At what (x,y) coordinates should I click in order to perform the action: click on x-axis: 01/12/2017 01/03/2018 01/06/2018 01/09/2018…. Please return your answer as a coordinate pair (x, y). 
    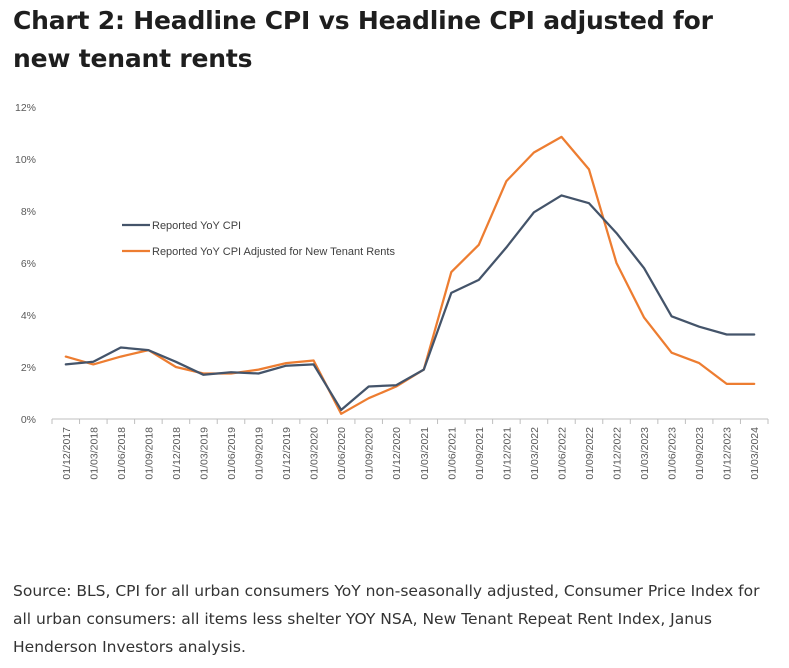
    Looking at the image, I should click on (410, 449).